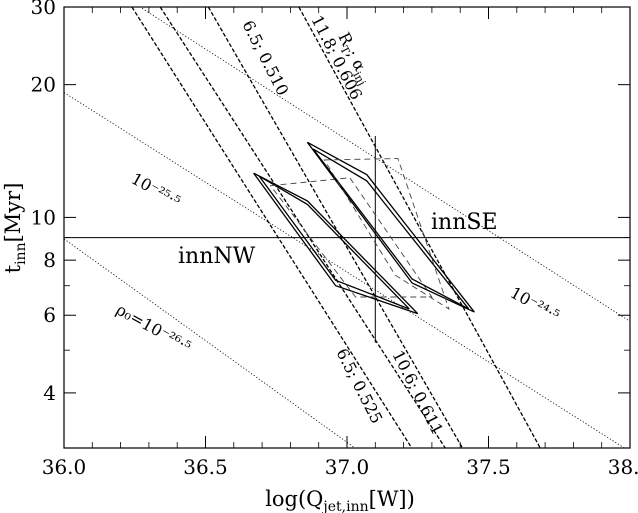 The width and height of the screenshot is (638, 513). What do you see at coordinates (205, 467) in the screenshot?
I see `x-tick-label: 36.5` at bounding box center [205, 467].